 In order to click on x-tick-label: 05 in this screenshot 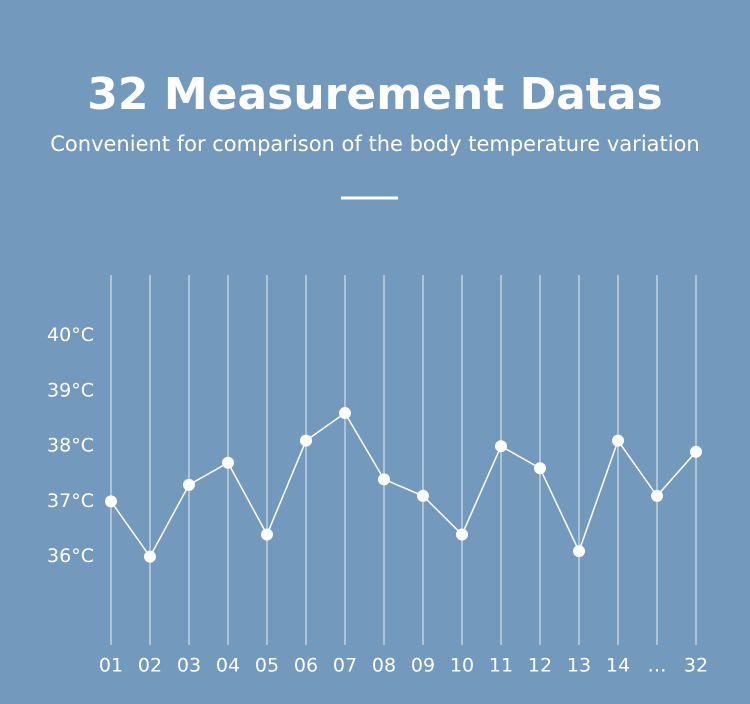, I will do `click(267, 666)`.